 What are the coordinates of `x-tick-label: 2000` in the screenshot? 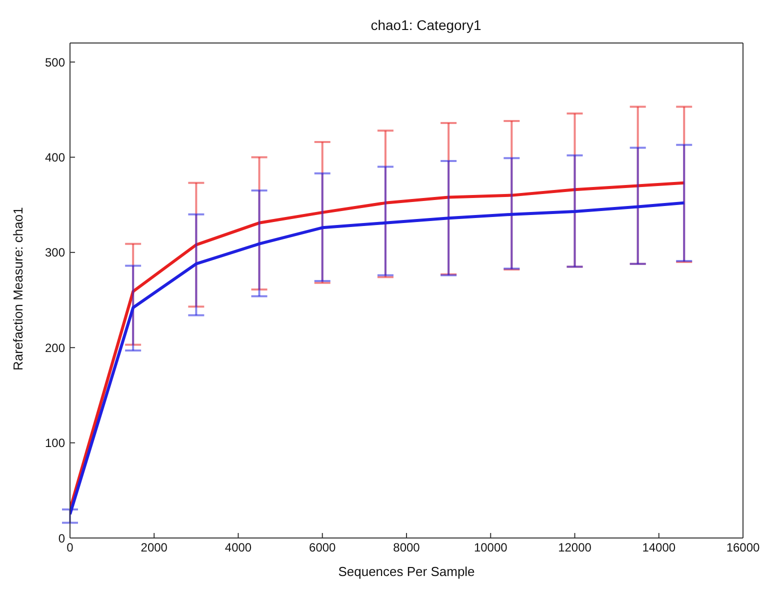 It's located at (154, 547).